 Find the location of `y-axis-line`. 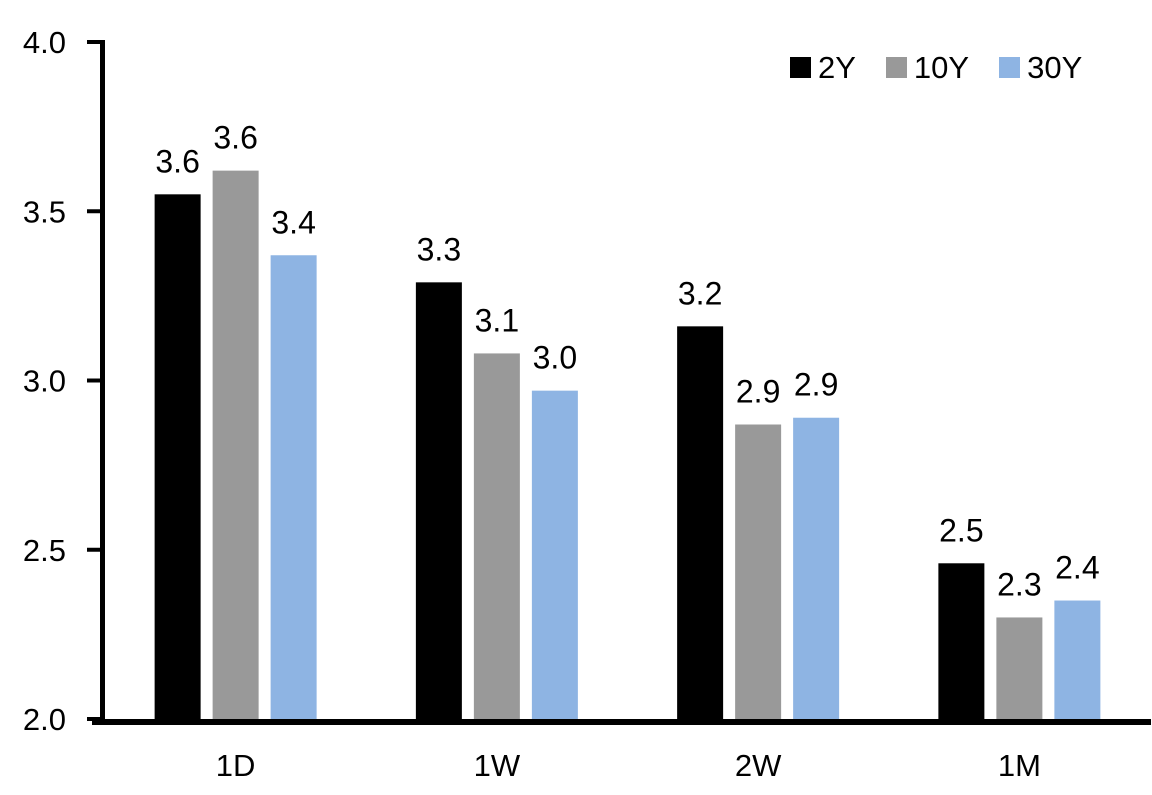

y-axis-line is located at coordinates (102, 382).